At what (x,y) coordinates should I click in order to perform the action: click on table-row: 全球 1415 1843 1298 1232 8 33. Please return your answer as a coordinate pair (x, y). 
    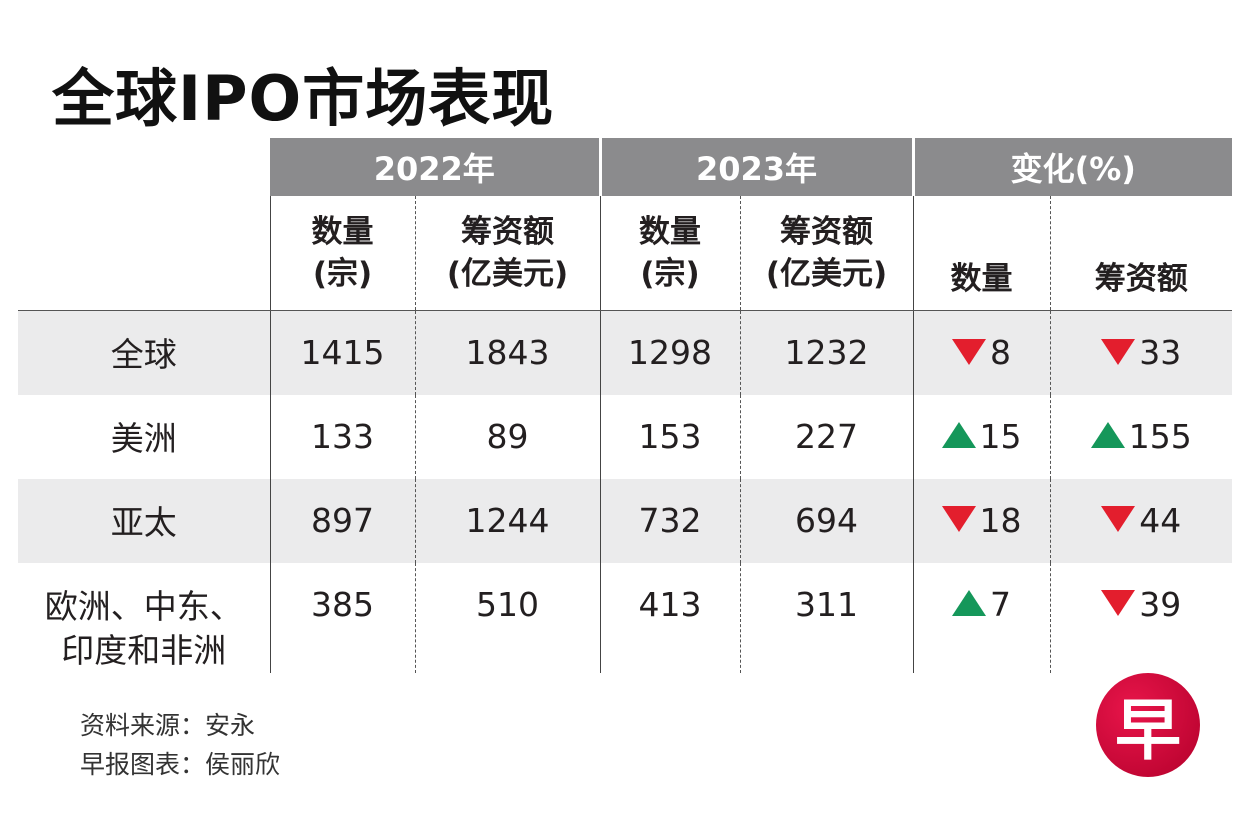
    Looking at the image, I should click on (625, 352).